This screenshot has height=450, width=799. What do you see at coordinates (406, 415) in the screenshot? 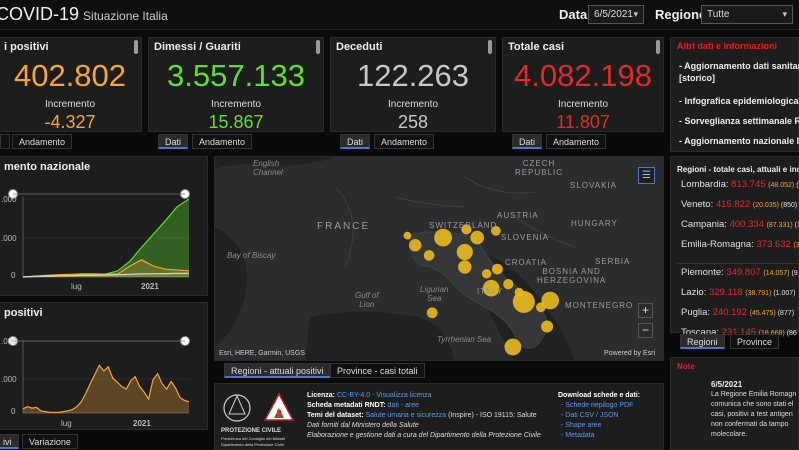
I see `temi-link: Salute umana e sicurezza` at bounding box center [406, 415].